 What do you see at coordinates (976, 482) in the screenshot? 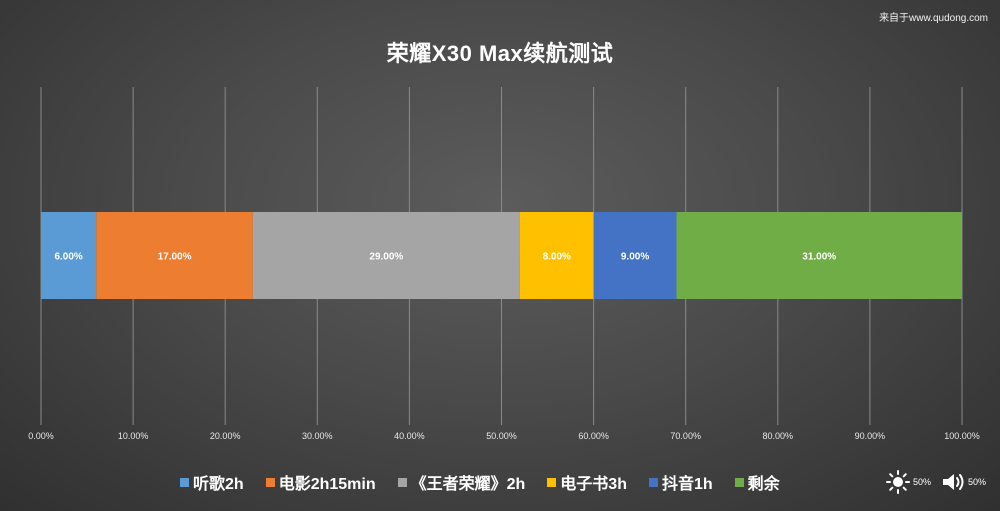
I see `volume-value: 50%` at bounding box center [976, 482].